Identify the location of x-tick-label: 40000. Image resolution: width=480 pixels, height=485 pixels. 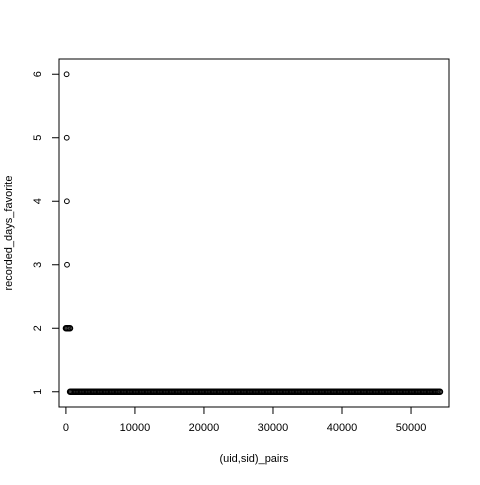
(342, 428).